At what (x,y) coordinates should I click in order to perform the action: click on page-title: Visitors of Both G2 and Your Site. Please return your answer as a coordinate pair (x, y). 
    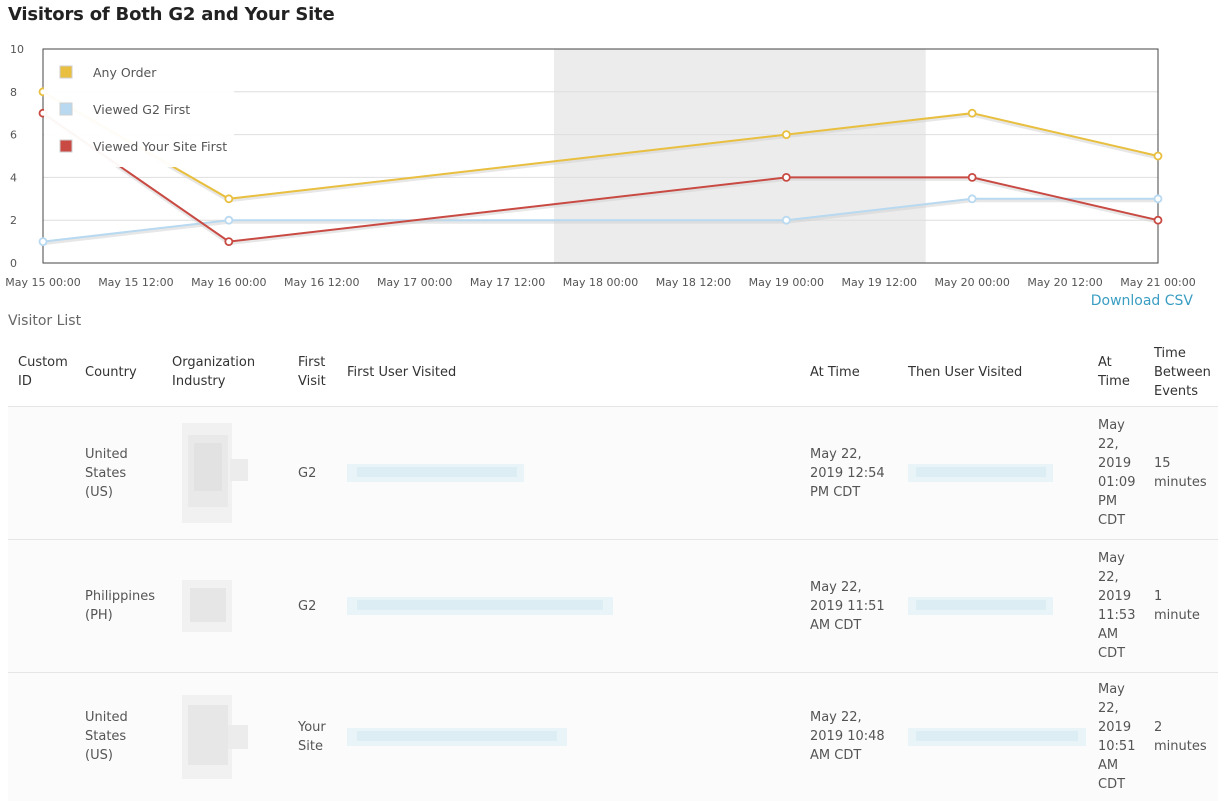
    Looking at the image, I should click on (171, 14).